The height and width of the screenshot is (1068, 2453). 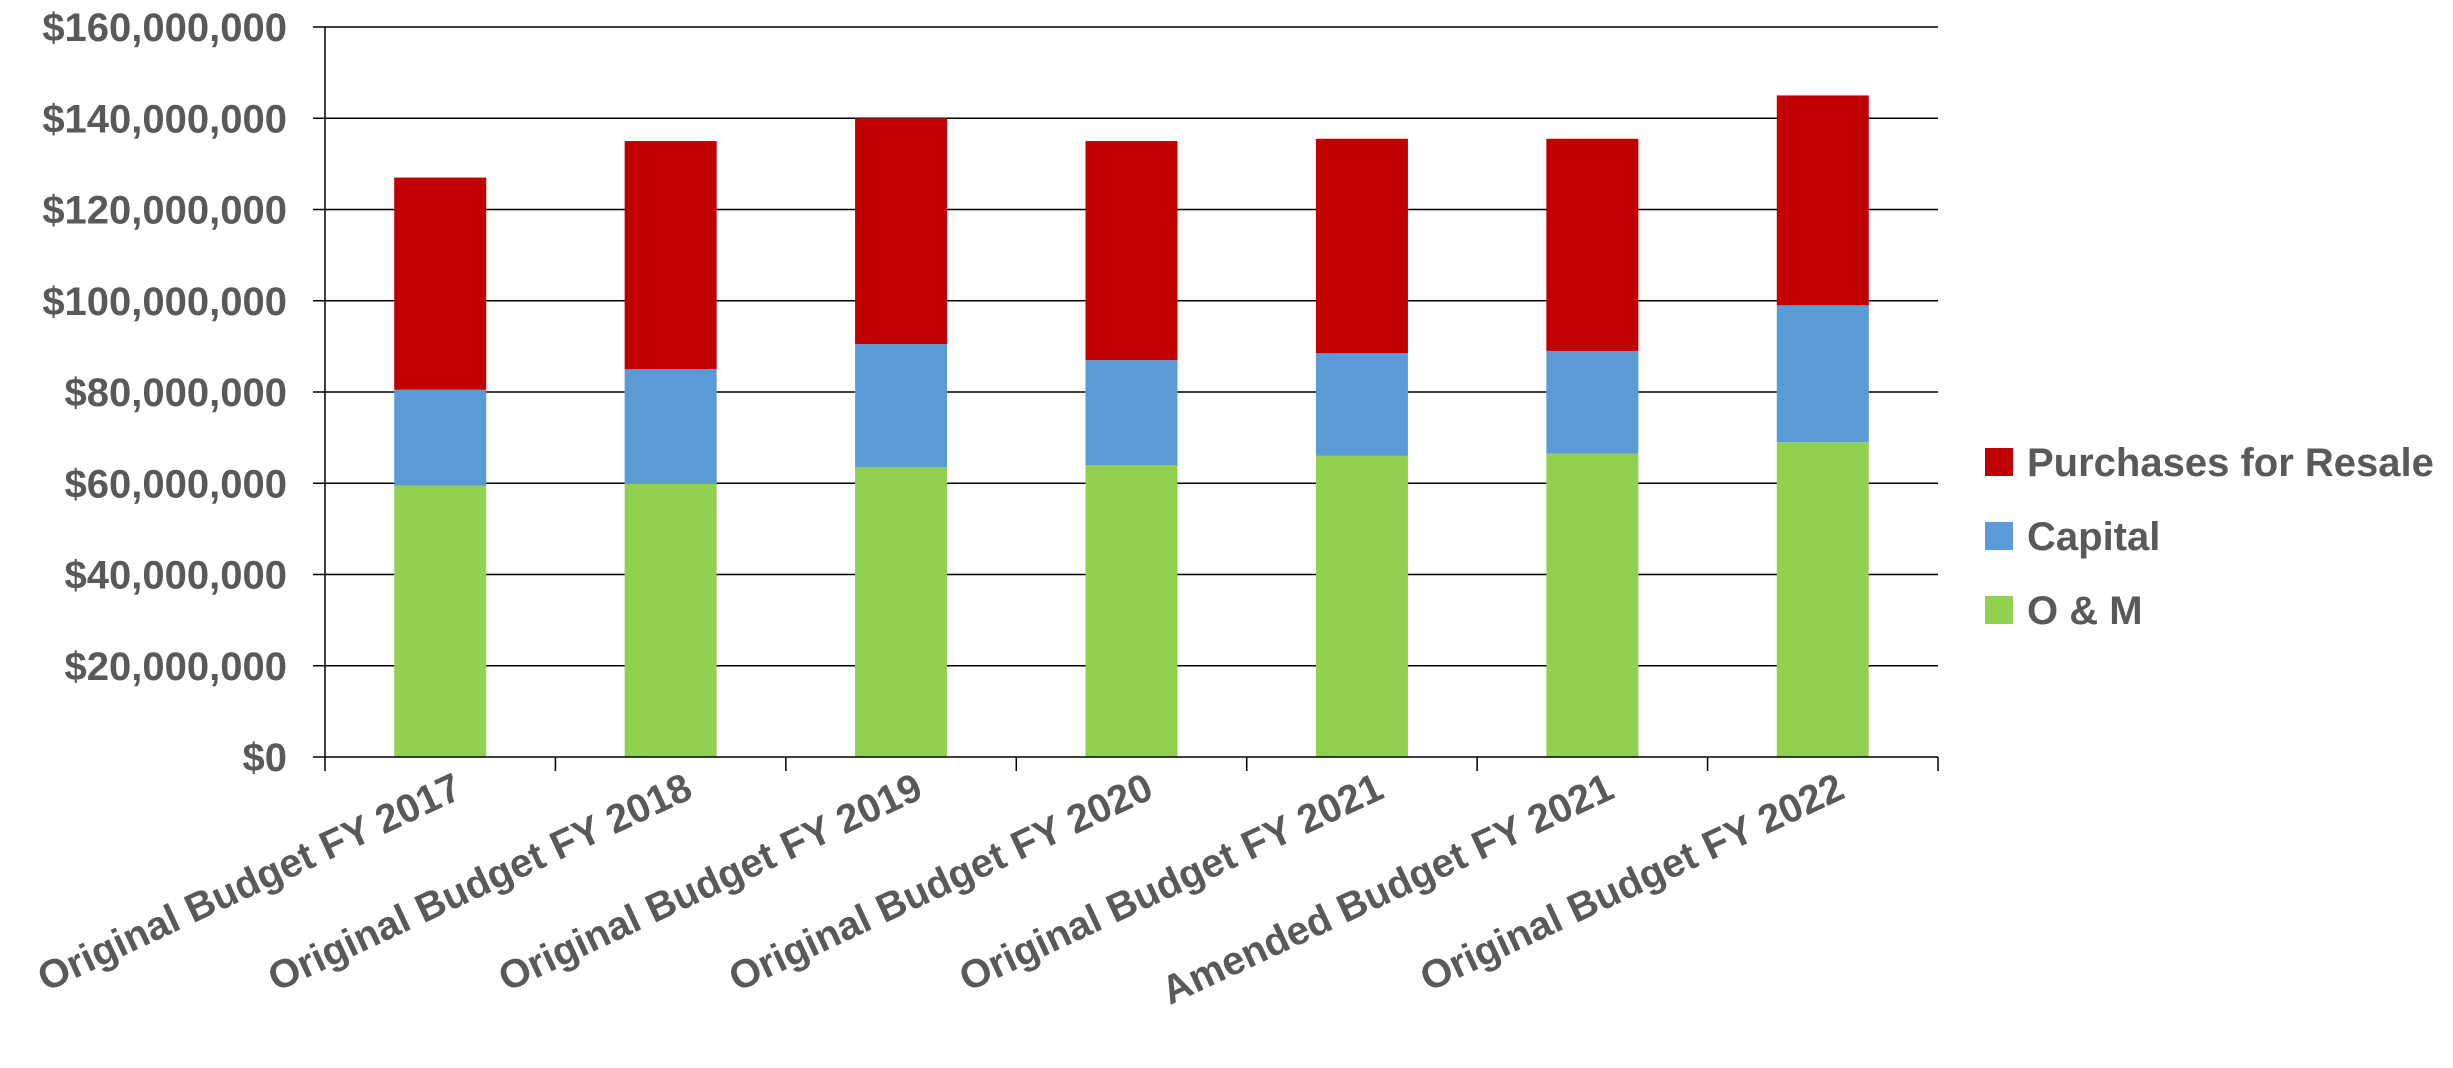 What do you see at coordinates (164, 211) in the screenshot?
I see `y-tick-label: $120,000,000` at bounding box center [164, 211].